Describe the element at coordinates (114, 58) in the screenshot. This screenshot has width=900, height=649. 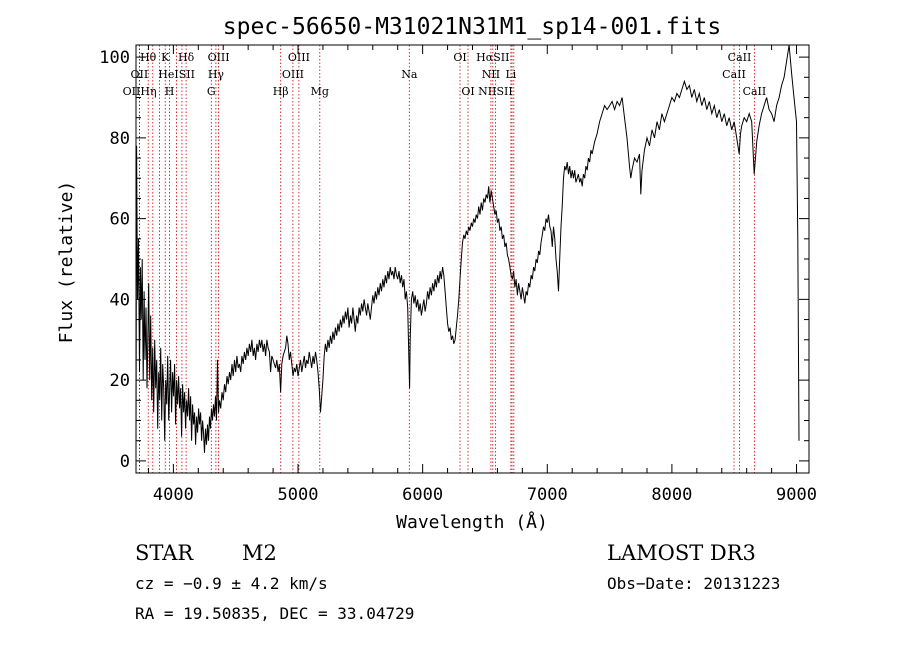
I see `y-tick-label: 100` at that location.